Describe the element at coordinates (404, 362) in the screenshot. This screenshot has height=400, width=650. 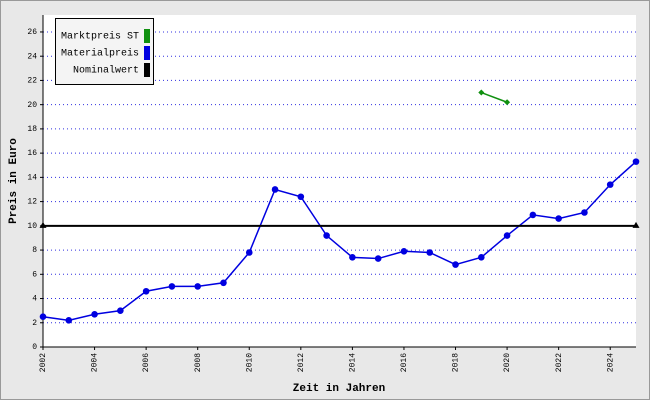
I see `x-tick-label: 2016` at that location.